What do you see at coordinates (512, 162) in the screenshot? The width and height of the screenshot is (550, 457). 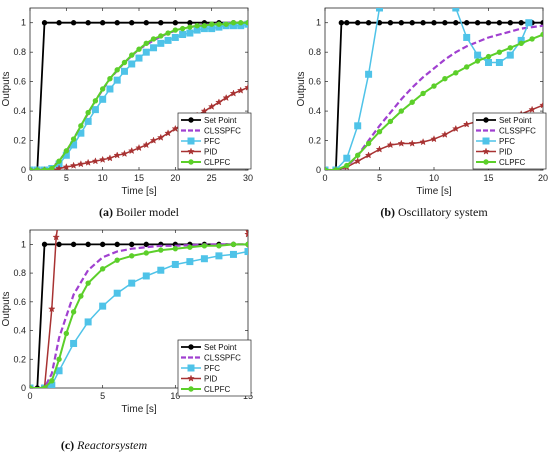 I see `legend-label: CLPFC` at bounding box center [512, 162].